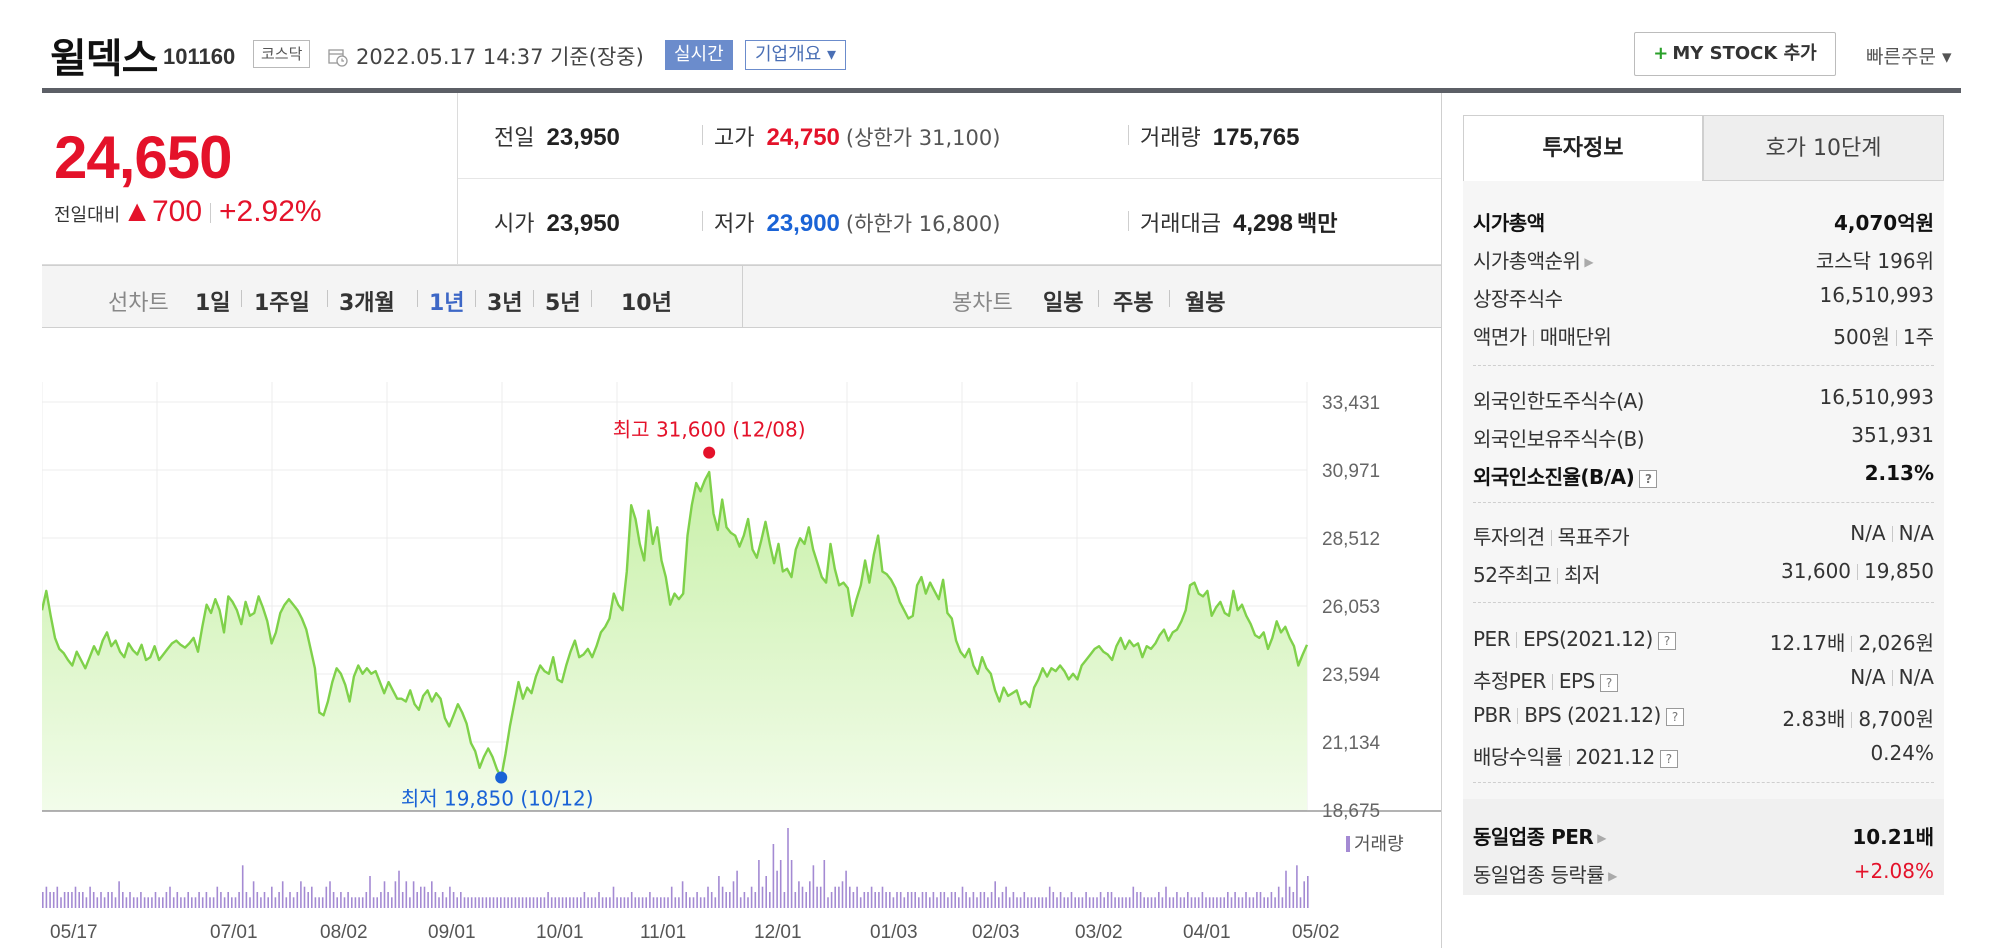 This screenshot has width=2006, height=948. Describe the element at coordinates (505, 303) in the screenshot. I see `tab-3-years: 3년` at that location.